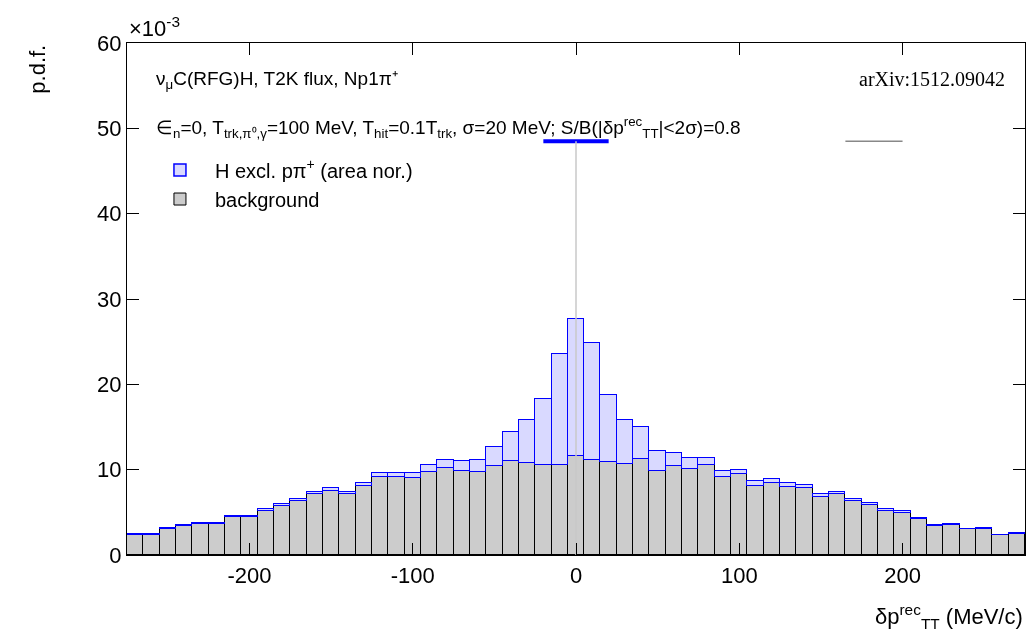  Describe the element at coordinates (109, 214) in the screenshot. I see `y-tick-label: 40` at that location.